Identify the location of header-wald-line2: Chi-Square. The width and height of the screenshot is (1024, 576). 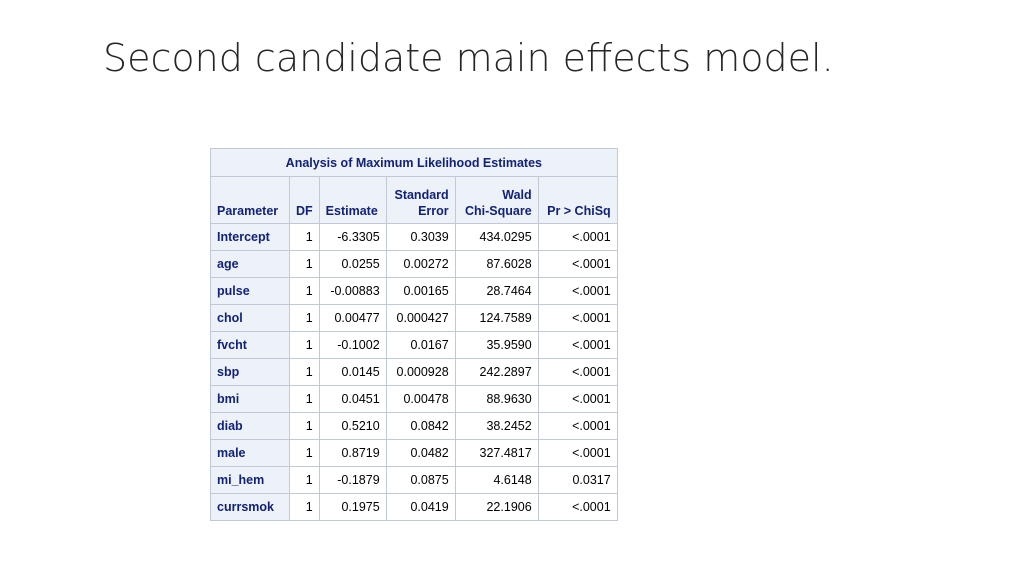
(498, 211).